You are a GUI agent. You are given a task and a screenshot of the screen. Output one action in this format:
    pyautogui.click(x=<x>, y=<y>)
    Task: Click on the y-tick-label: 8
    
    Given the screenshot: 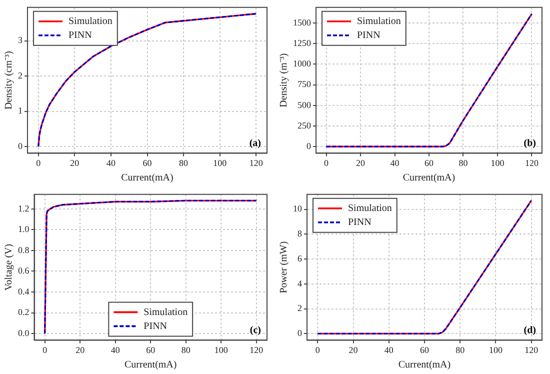 What is the action you would take?
    pyautogui.click(x=300, y=233)
    